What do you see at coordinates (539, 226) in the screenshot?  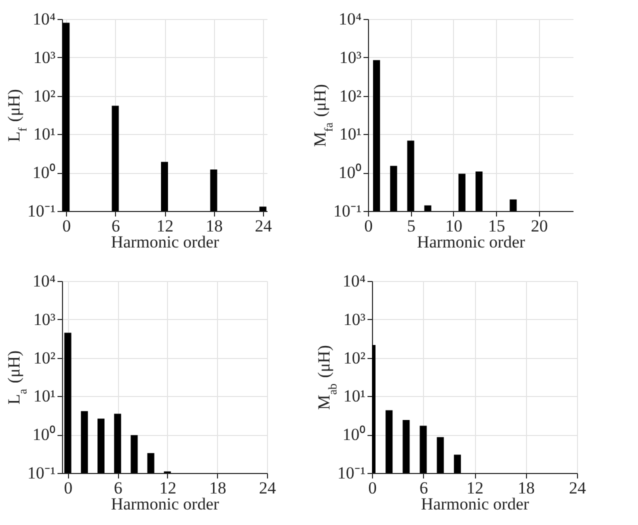 I see `x-tick-label: 20` at bounding box center [539, 226].